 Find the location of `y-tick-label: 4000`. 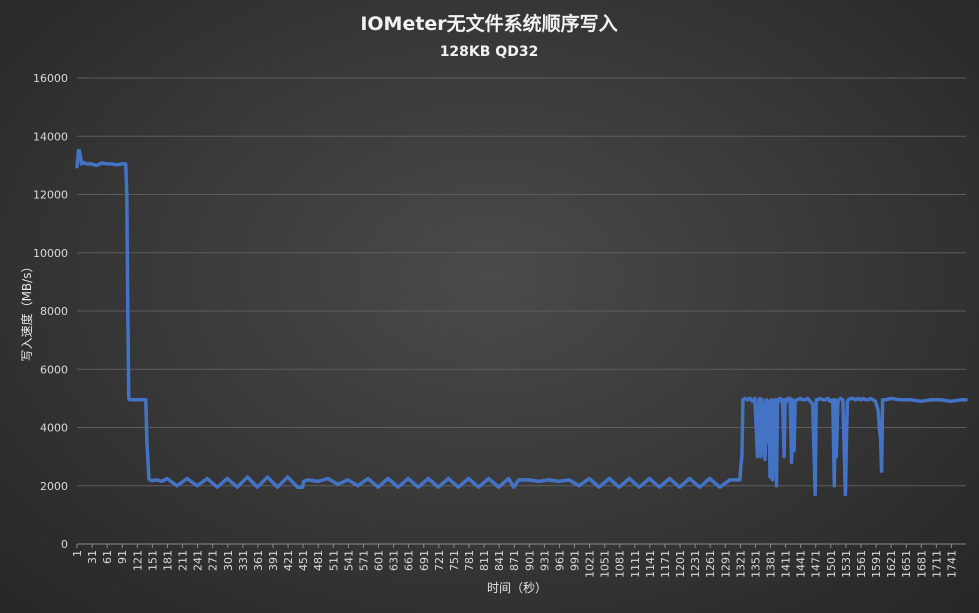

y-tick-label: 4000 is located at coordinates (54, 428).